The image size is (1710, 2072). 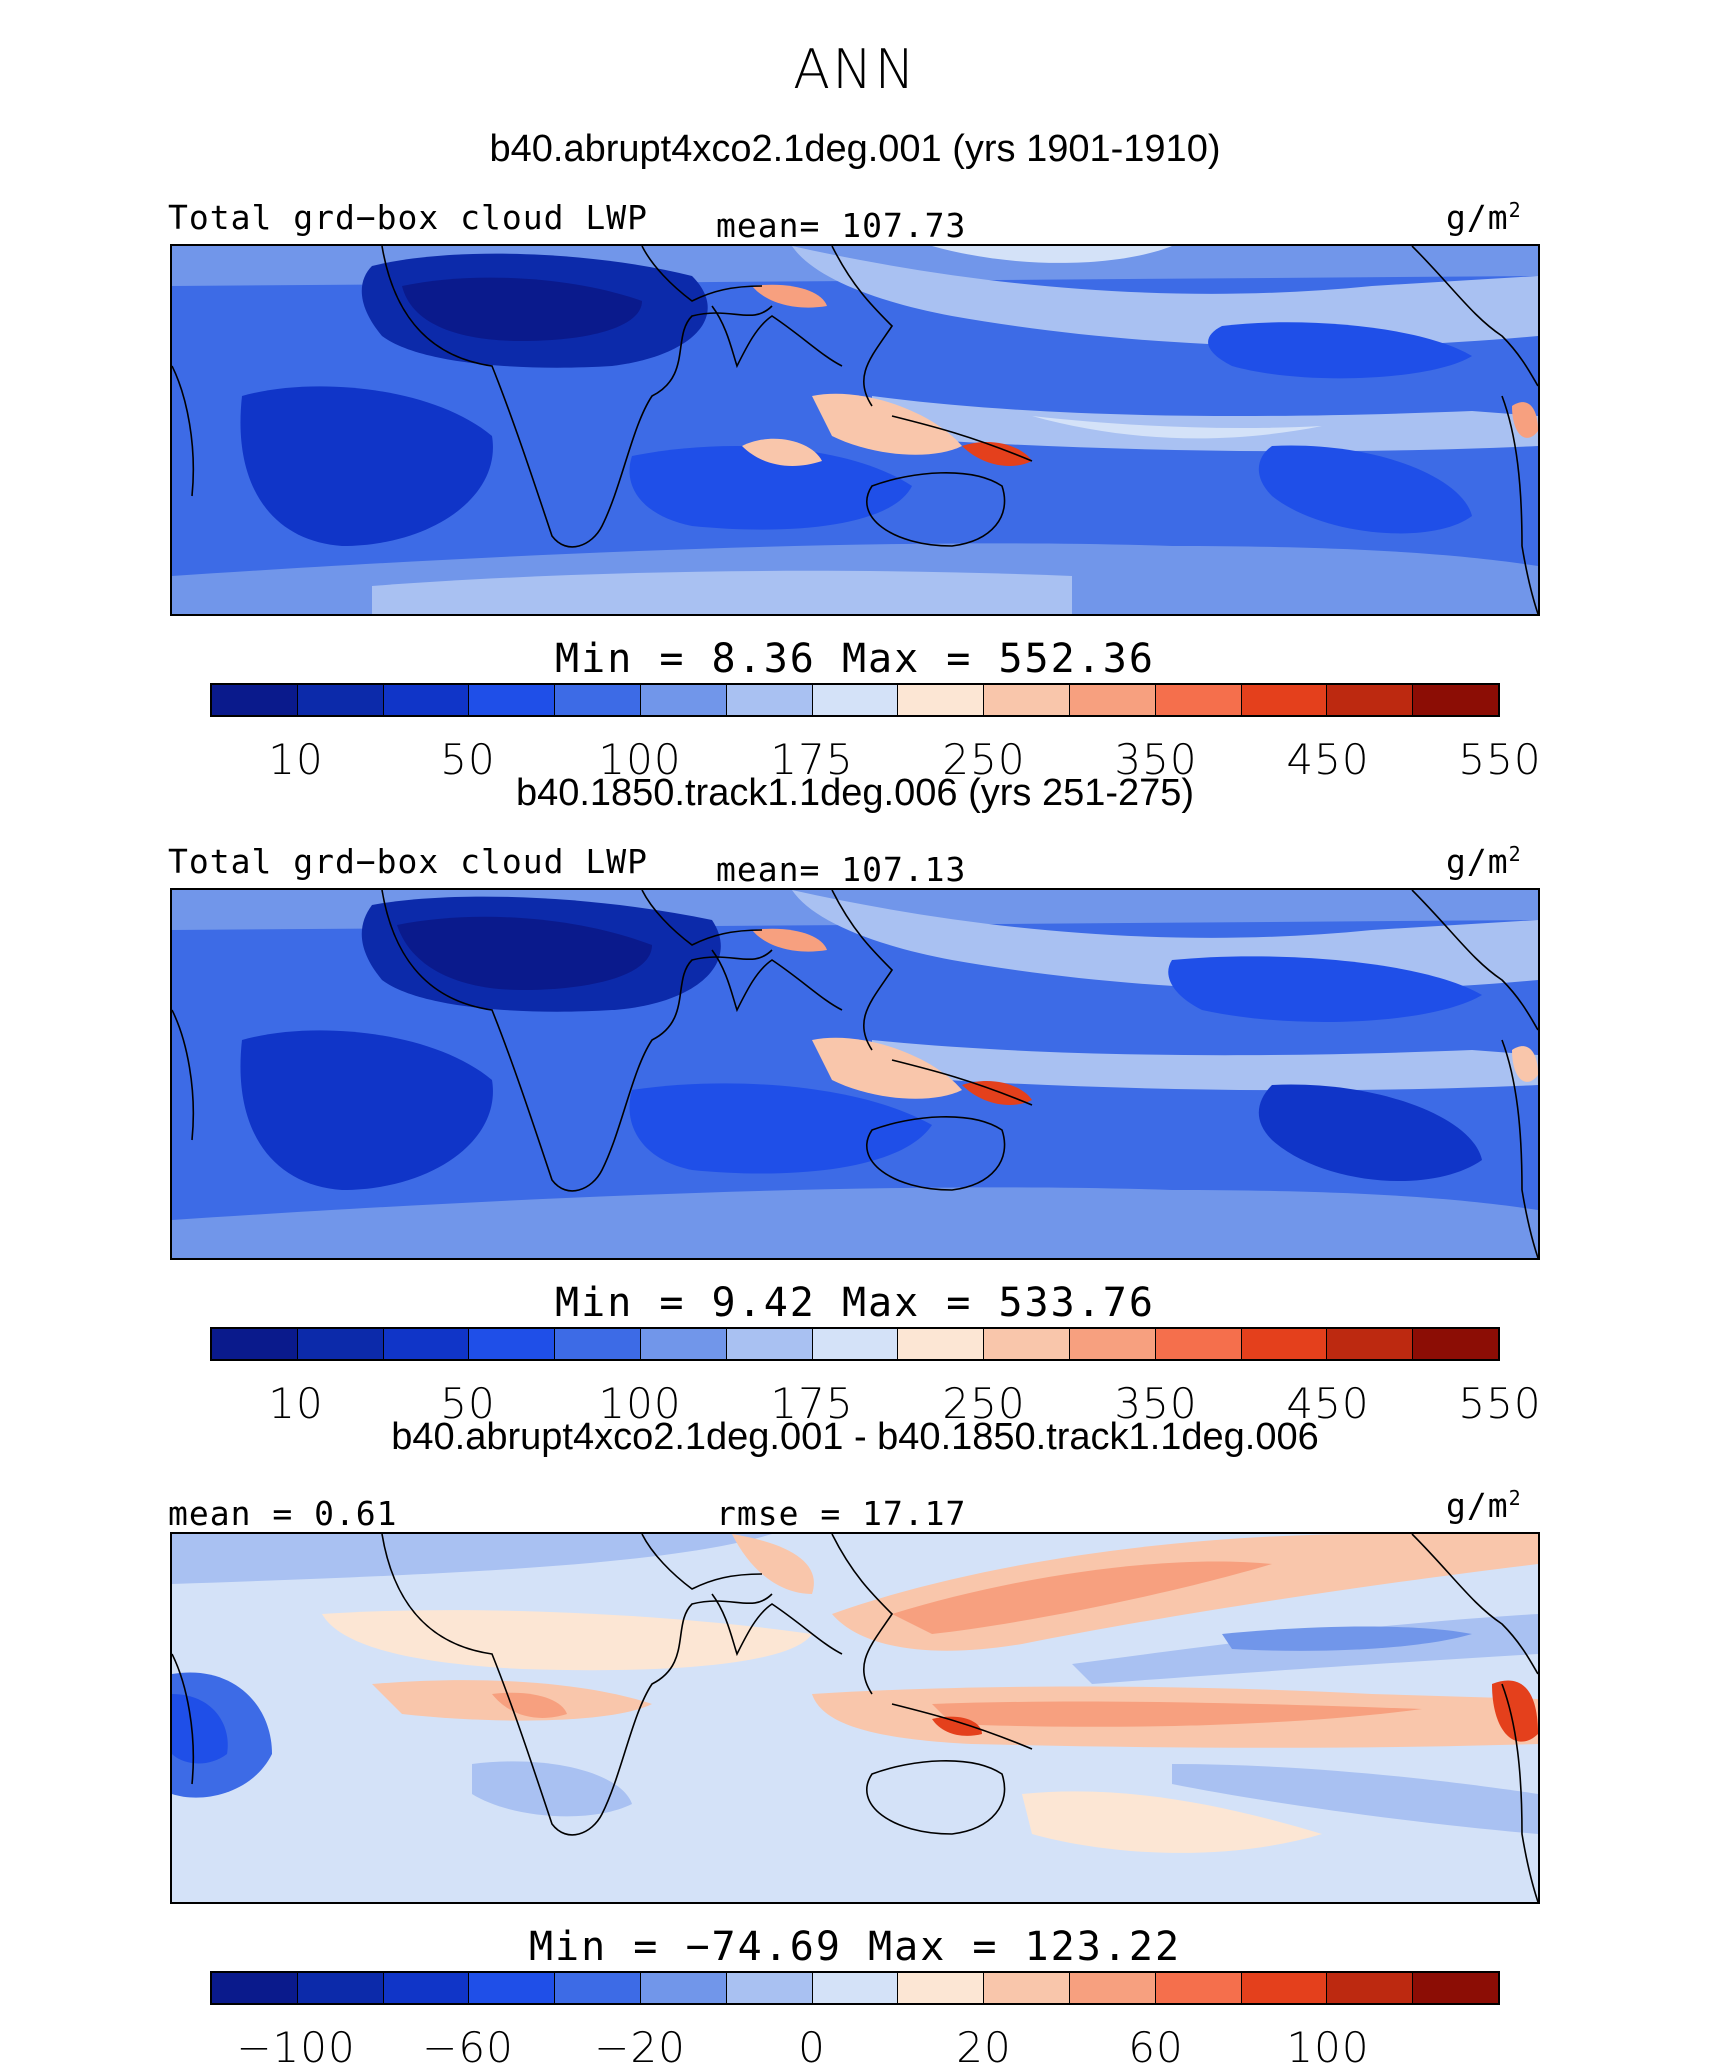 I want to click on panel-3-map, so click(x=855, y=1718).